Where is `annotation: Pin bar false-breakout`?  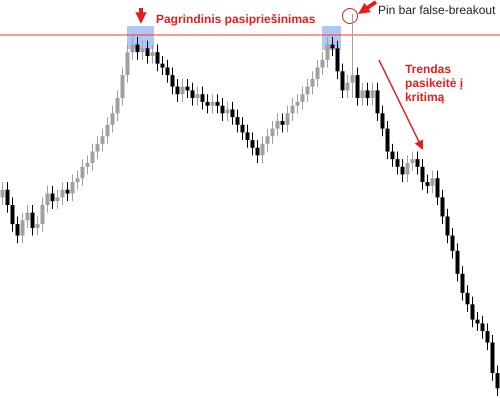 annotation: Pin bar false-breakout is located at coordinates (437, 10).